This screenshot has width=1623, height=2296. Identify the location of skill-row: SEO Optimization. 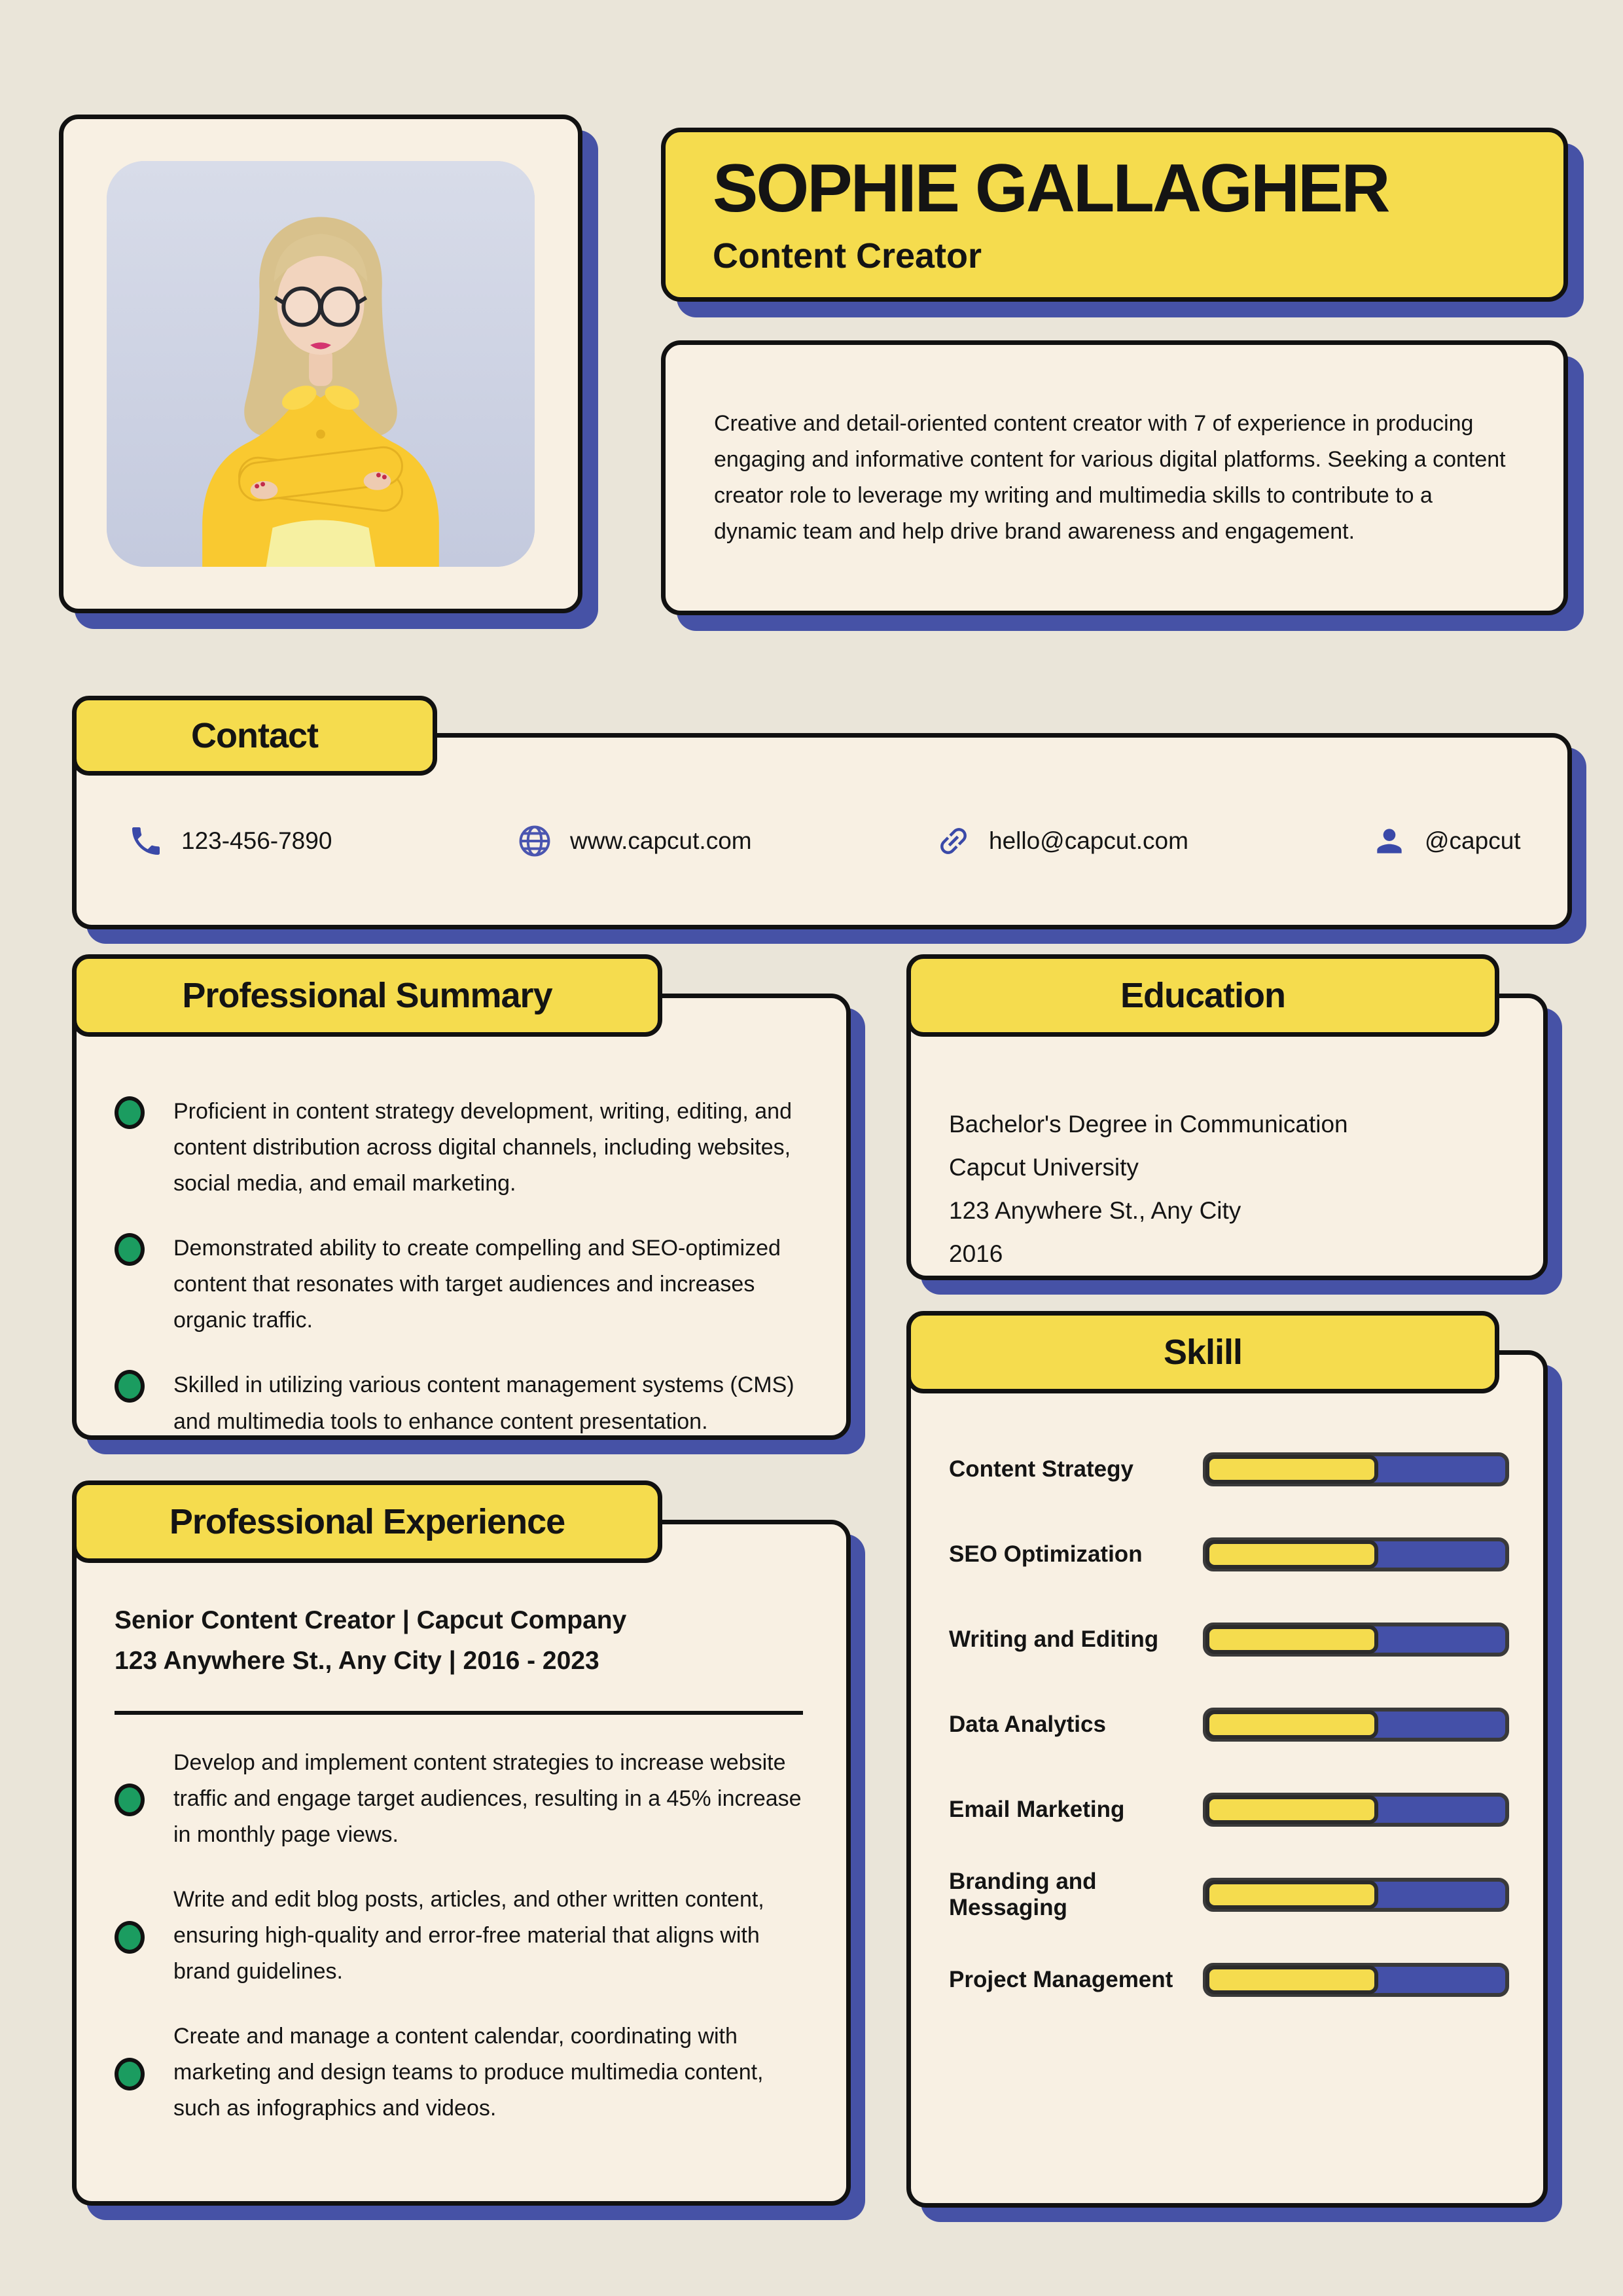
(1229, 1554).